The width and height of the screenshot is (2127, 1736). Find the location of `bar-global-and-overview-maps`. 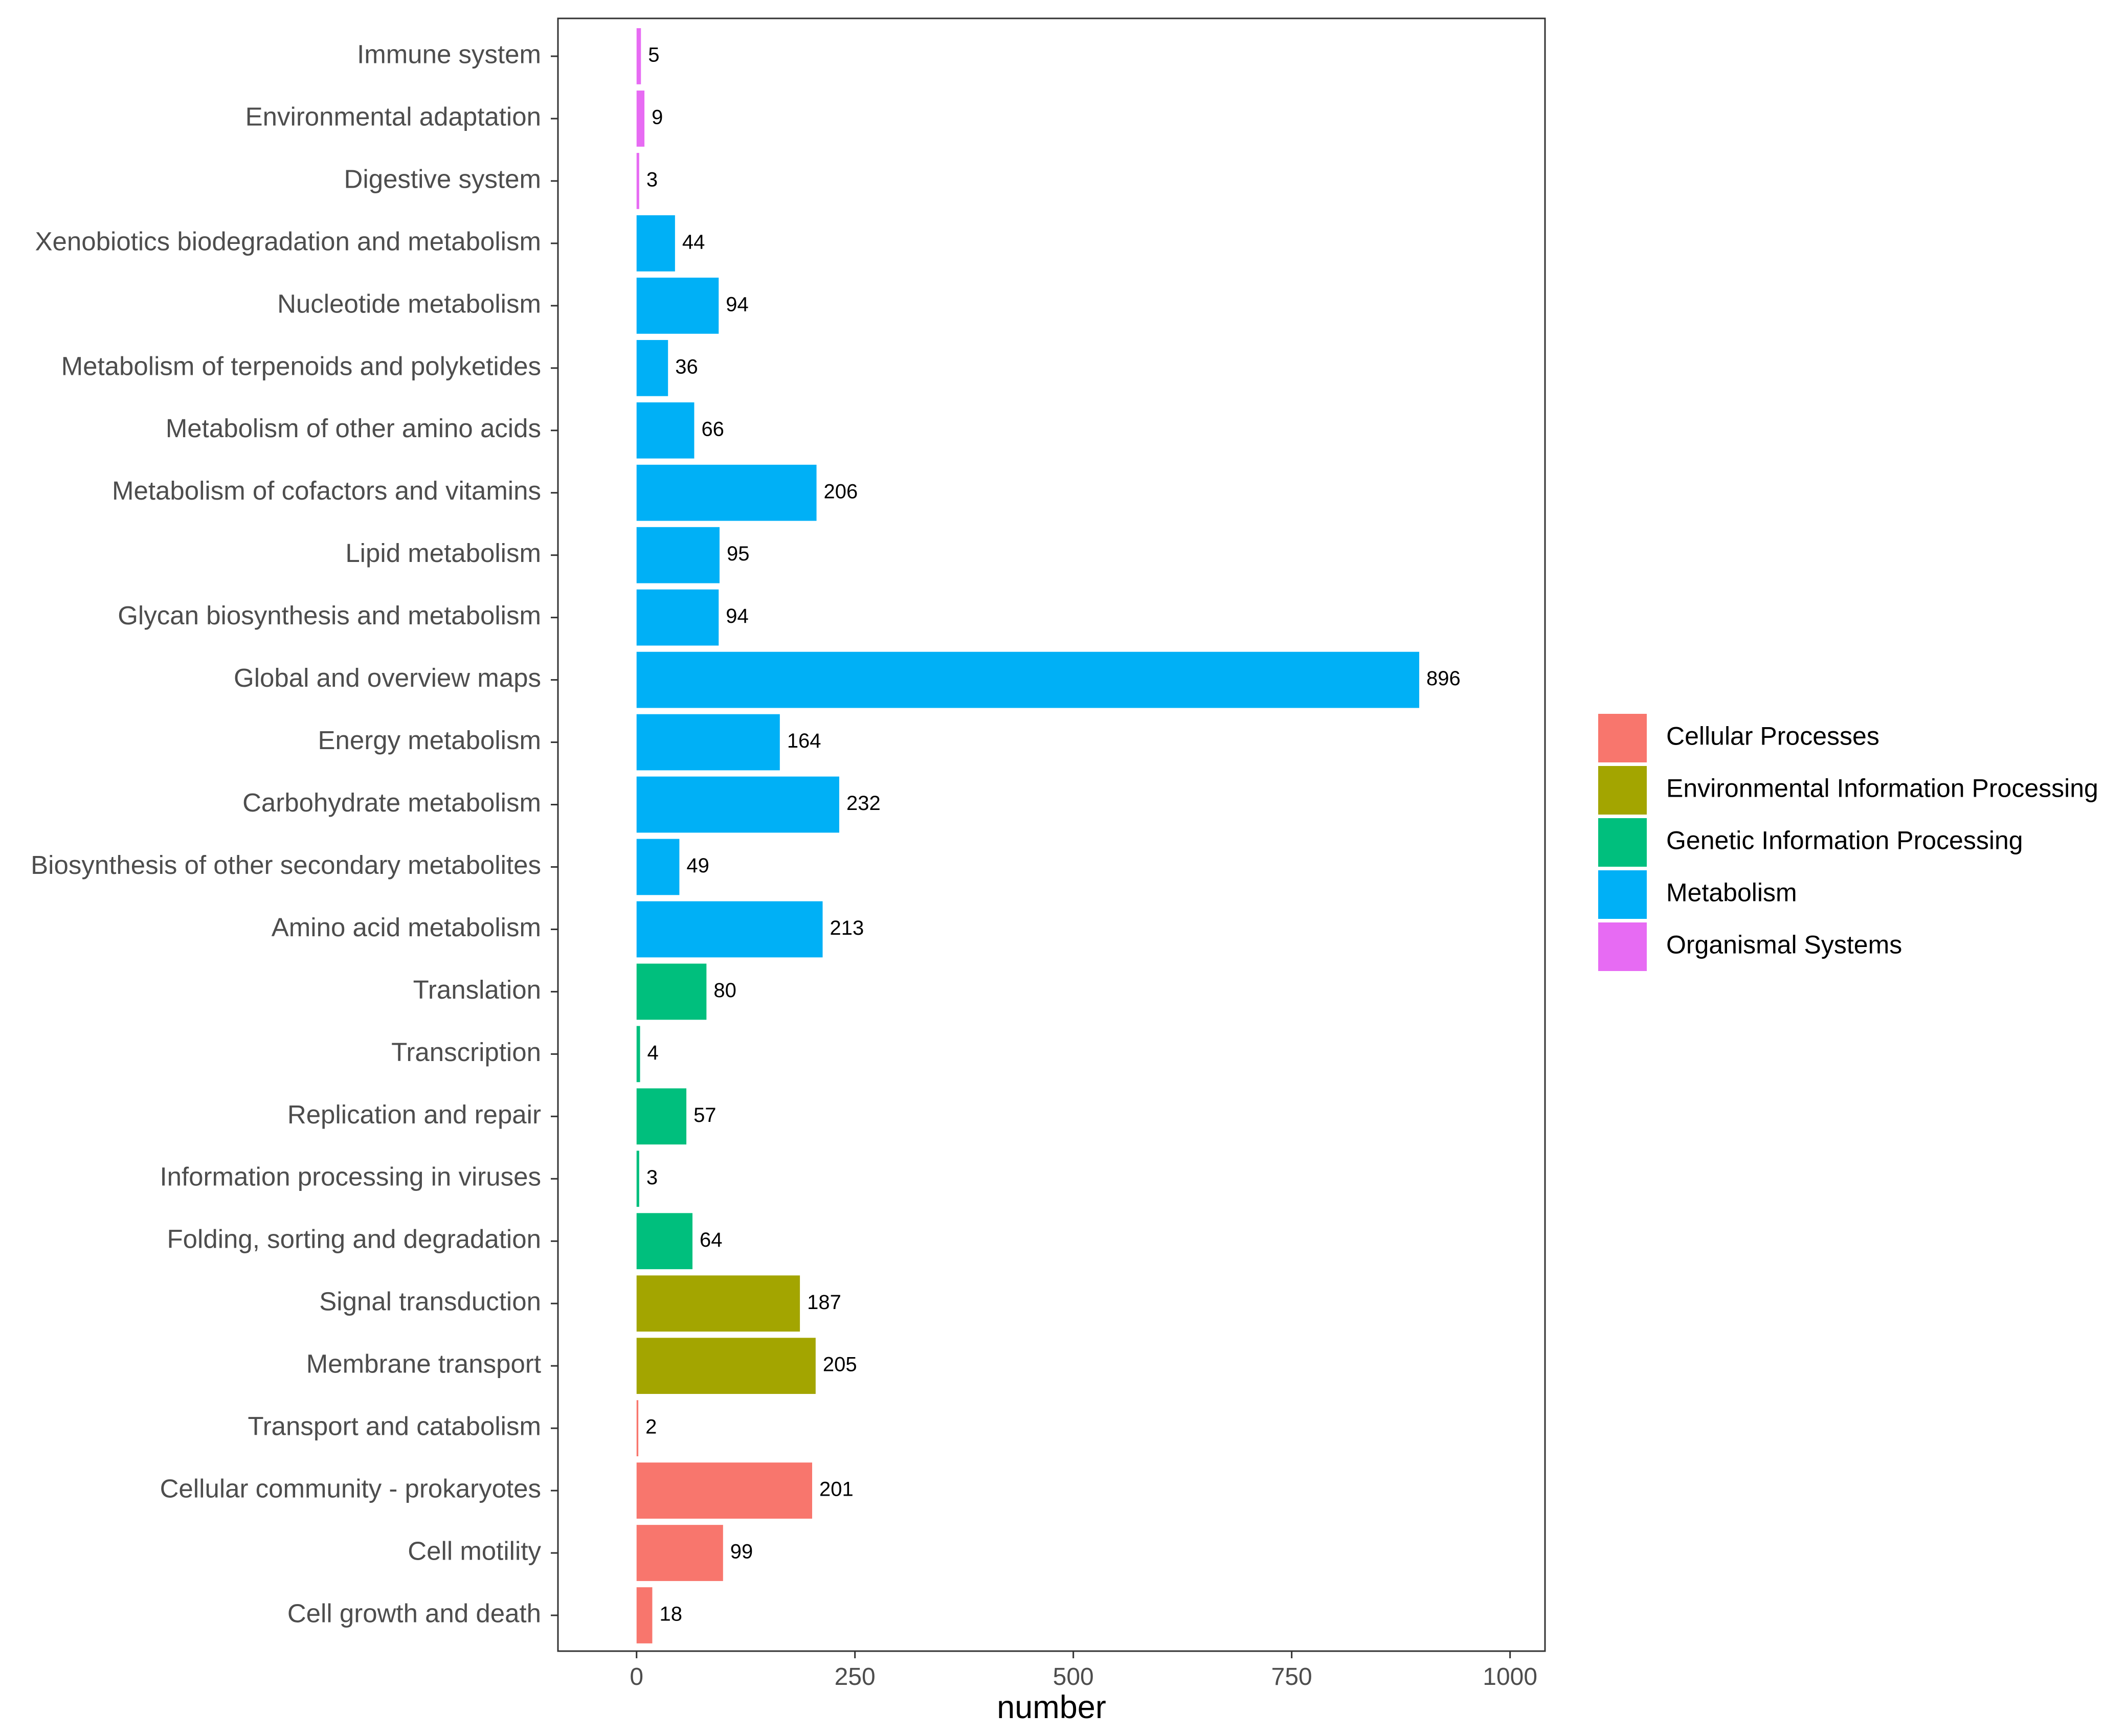

bar-global-and-overview-maps is located at coordinates (1028, 679).